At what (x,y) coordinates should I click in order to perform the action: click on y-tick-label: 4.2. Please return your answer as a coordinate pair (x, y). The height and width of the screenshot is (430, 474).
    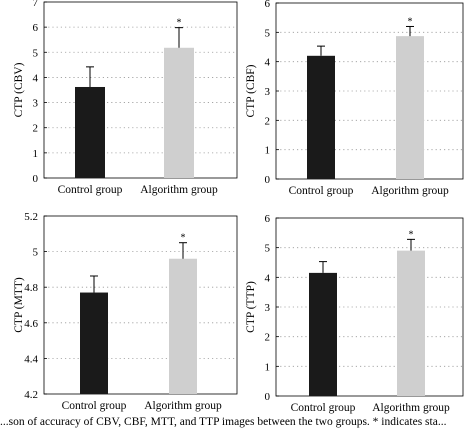
    Looking at the image, I should click on (31, 395).